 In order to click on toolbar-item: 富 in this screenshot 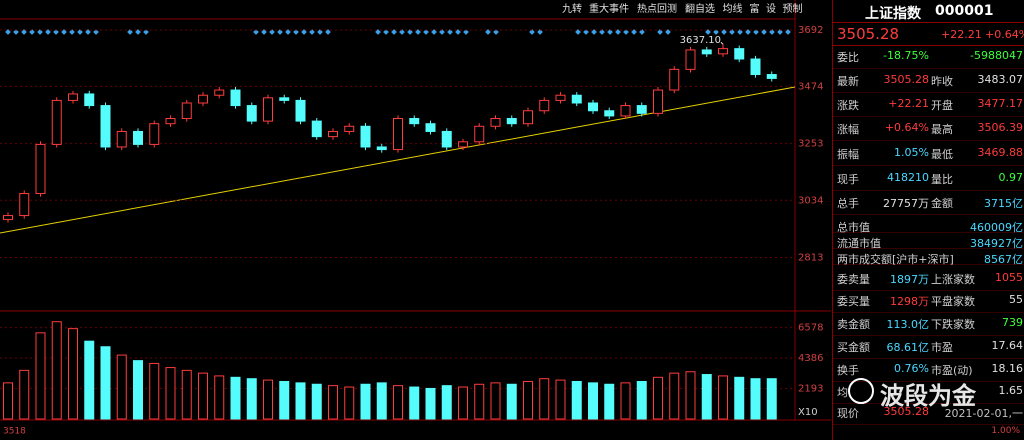, I will do `click(755, 8)`.